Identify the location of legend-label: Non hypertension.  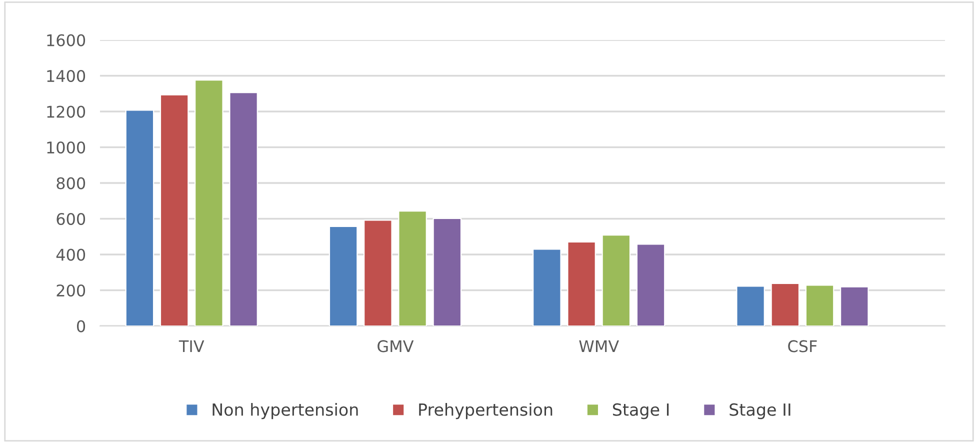
(285, 411).